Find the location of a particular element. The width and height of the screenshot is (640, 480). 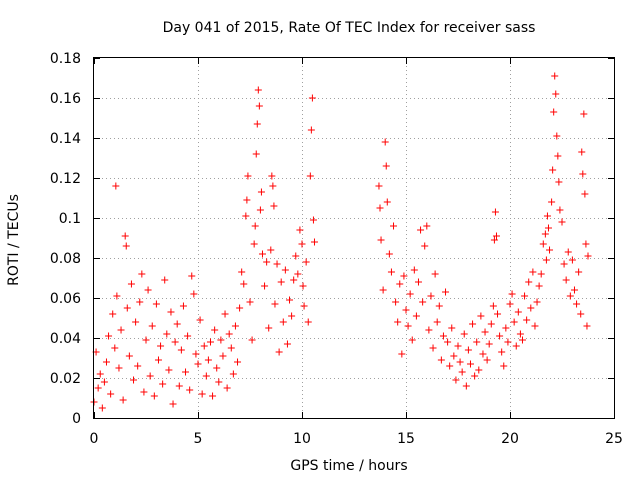

x-tick-label: 5 is located at coordinates (198, 439).